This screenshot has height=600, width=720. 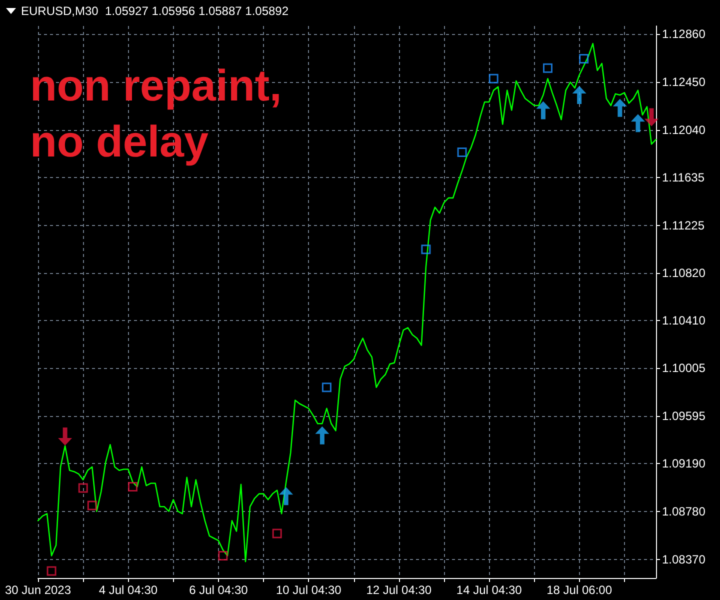 I want to click on annotation: non repaint, no delay, so click(x=162, y=114).